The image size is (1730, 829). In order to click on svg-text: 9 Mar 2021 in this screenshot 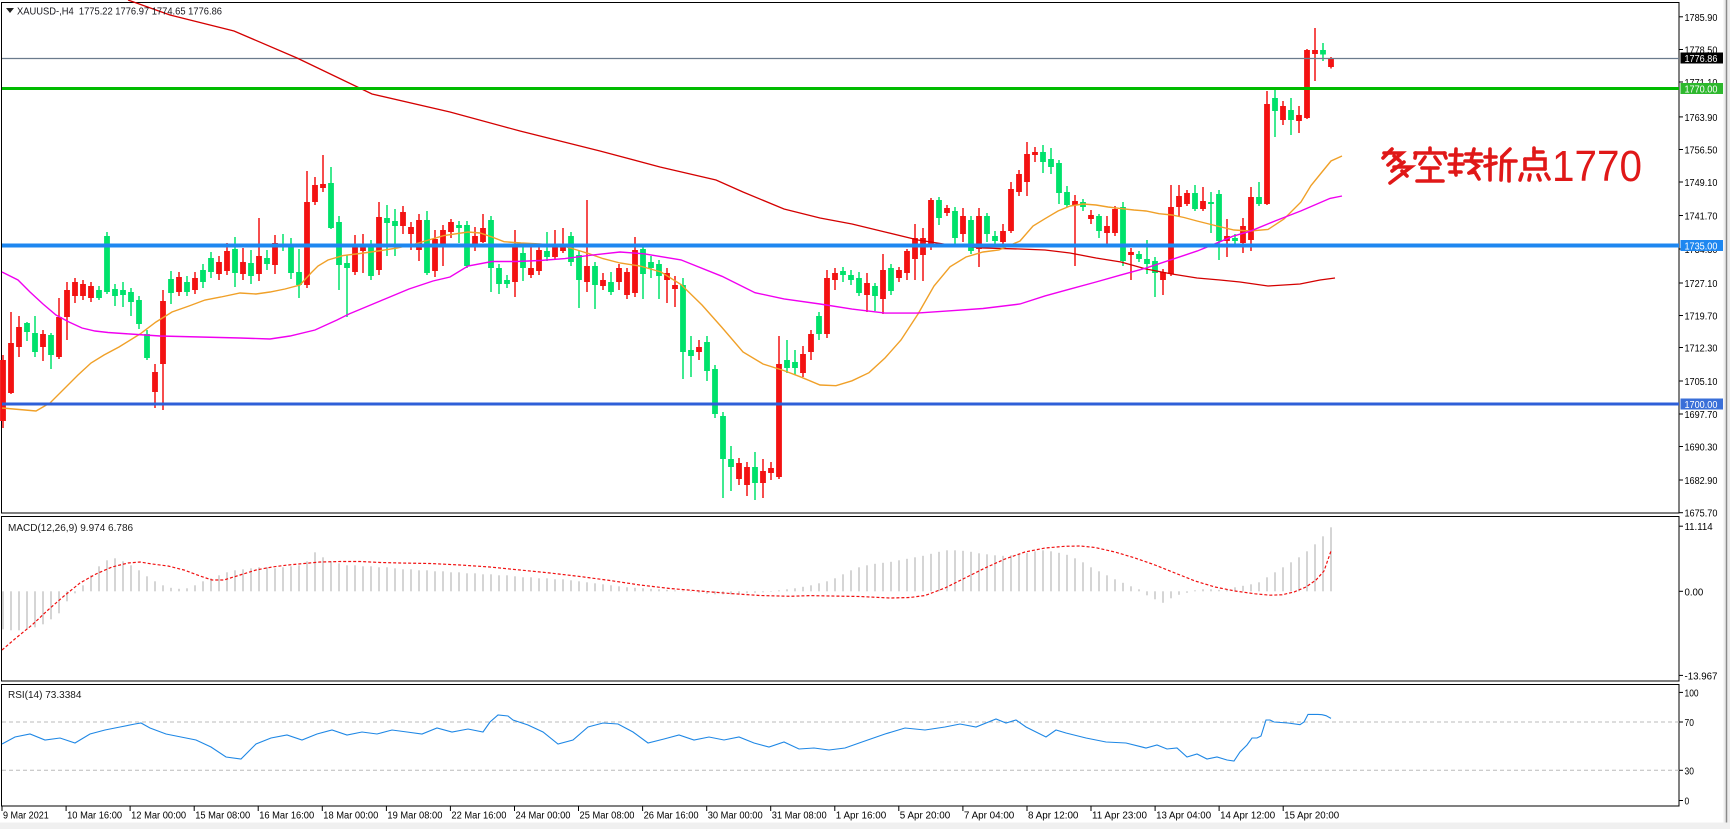, I will do `click(26, 816)`.